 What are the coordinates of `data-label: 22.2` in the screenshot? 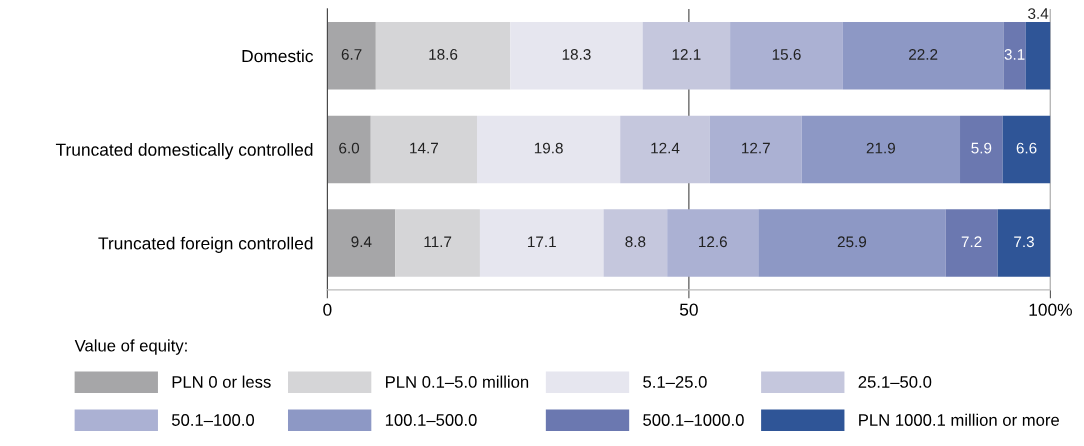 It's located at (923, 54).